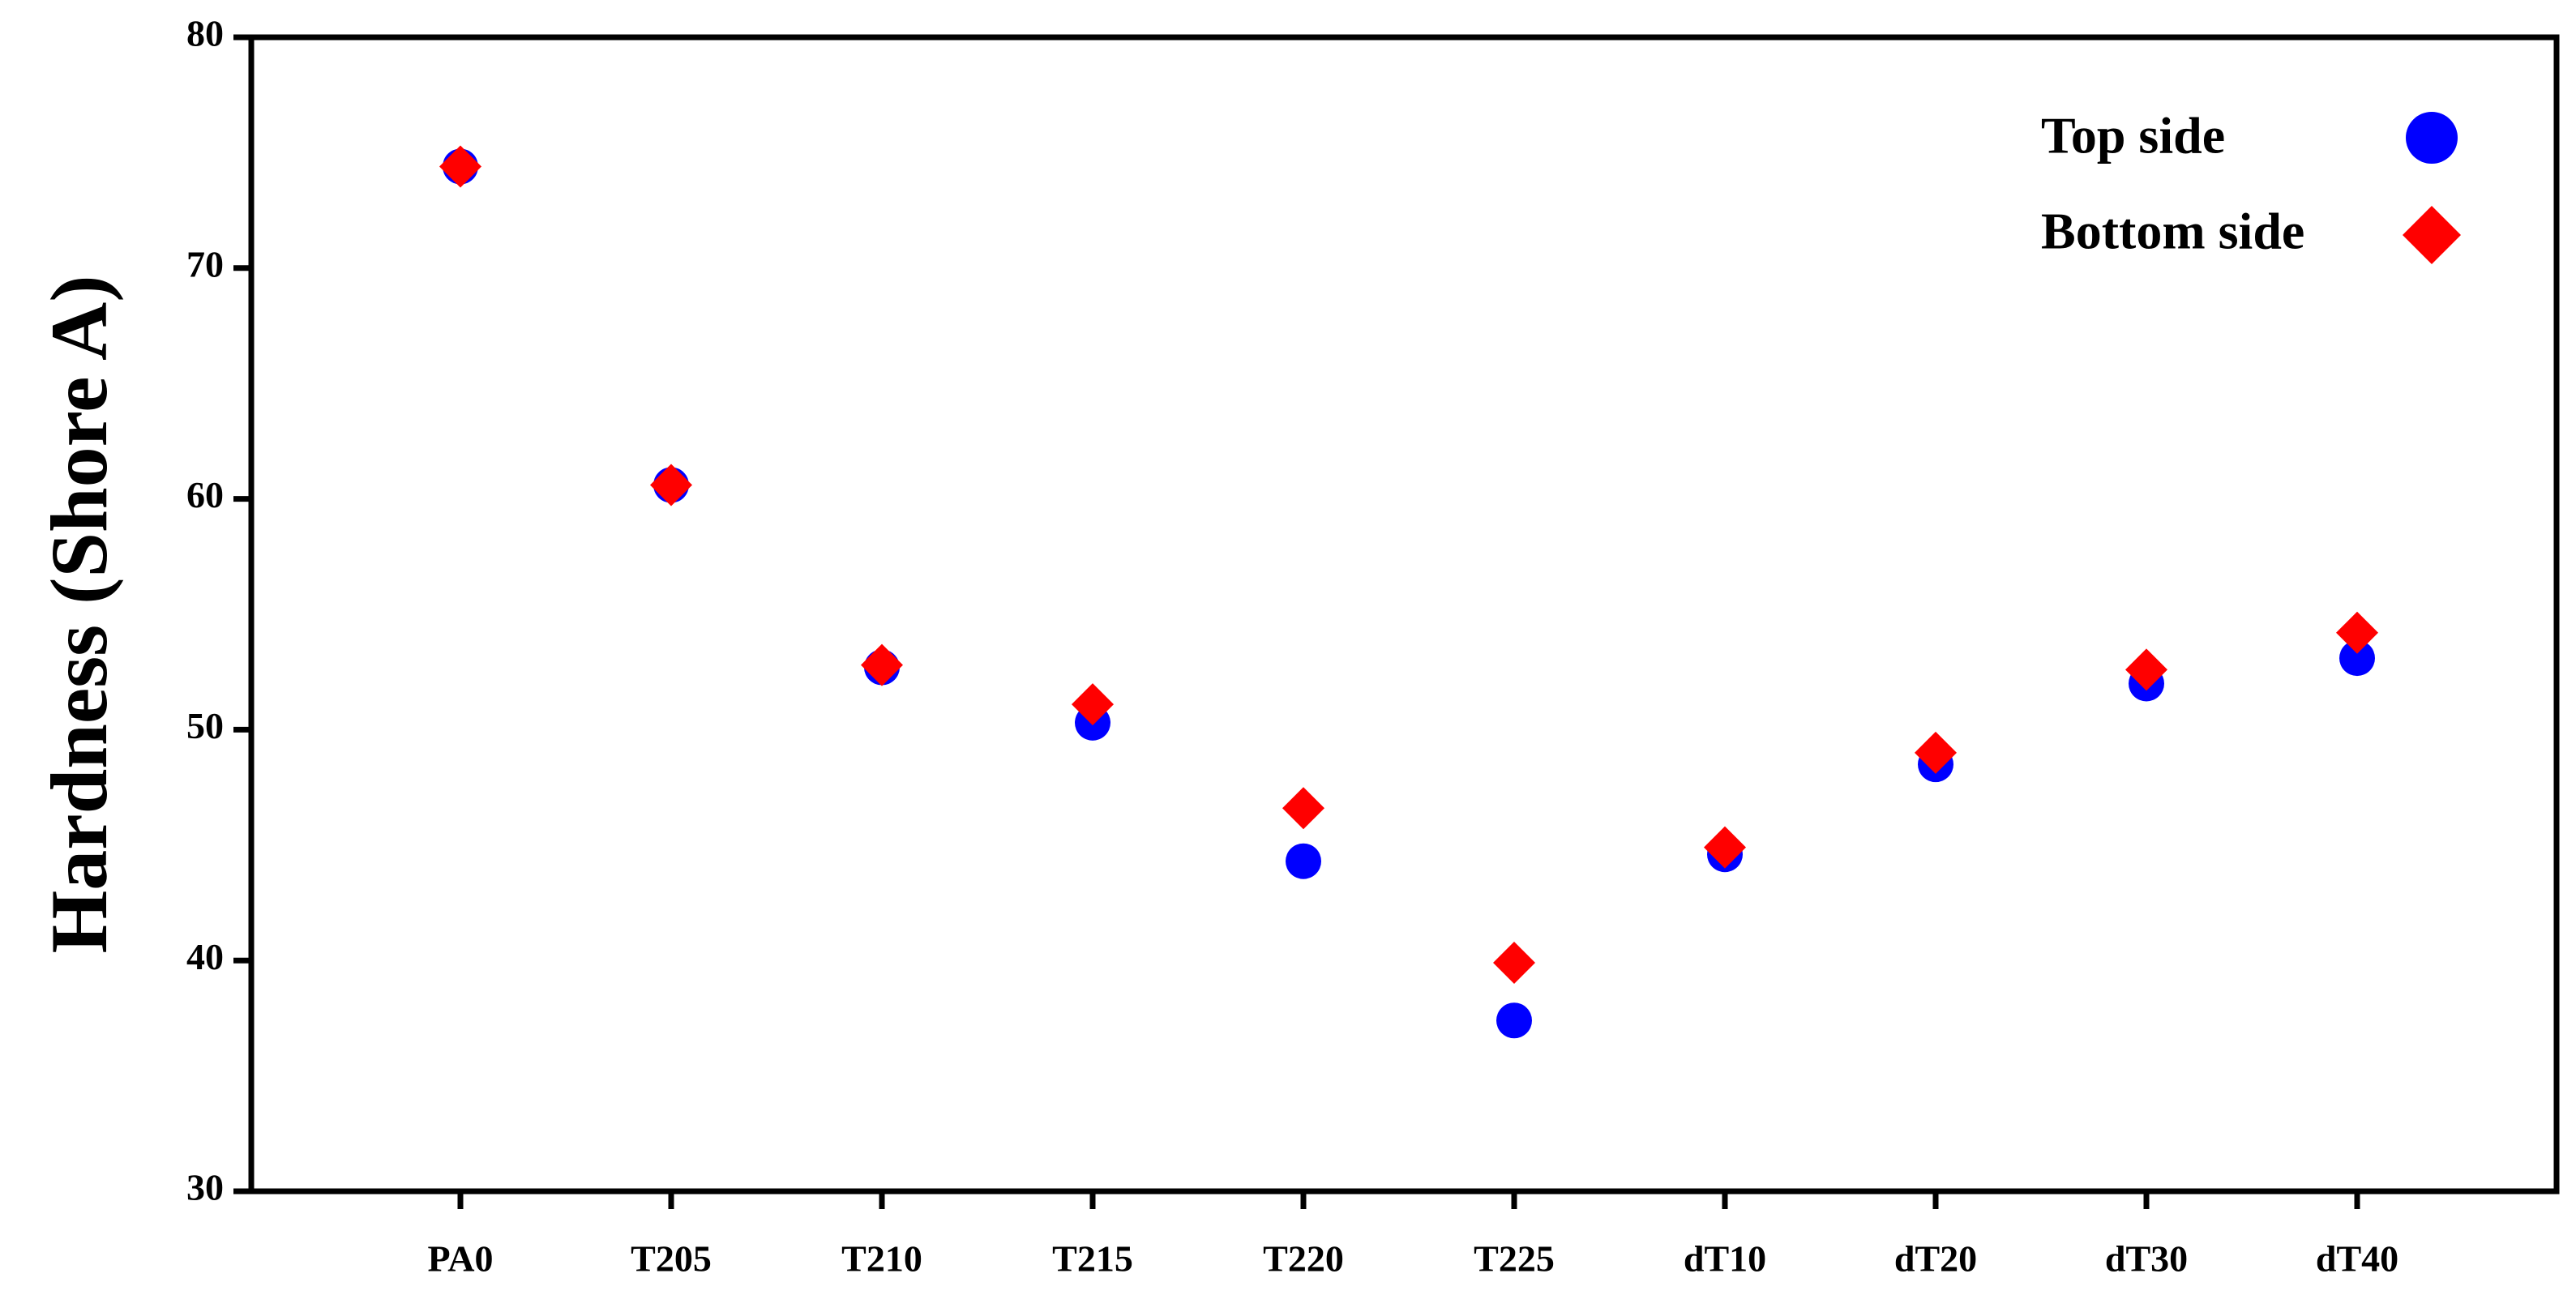  I want to click on legend-label-bottom-side: Bottom side, so click(2172, 231).